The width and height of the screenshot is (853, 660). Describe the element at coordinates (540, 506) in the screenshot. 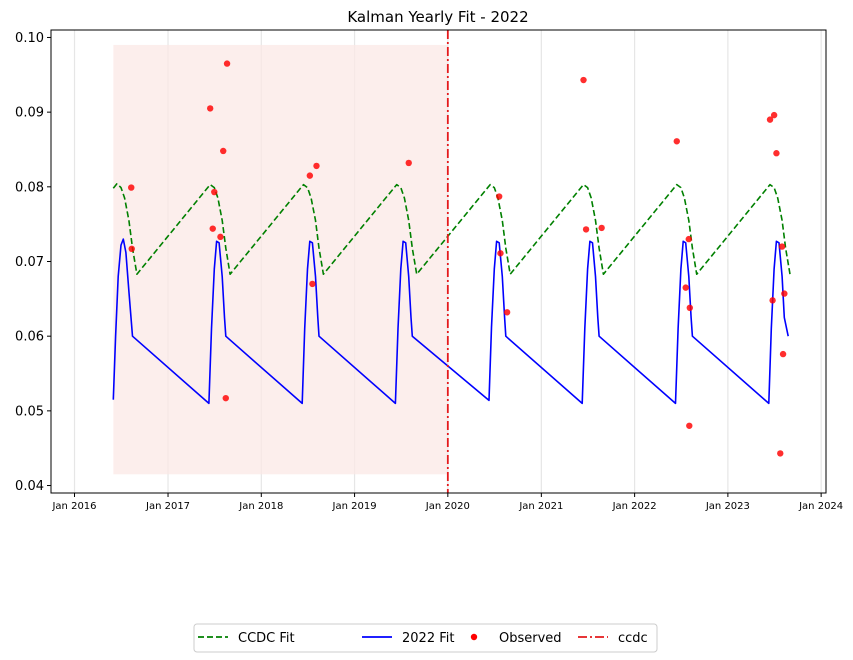

I see `x-tick-label-5: Jan 2021` at that location.